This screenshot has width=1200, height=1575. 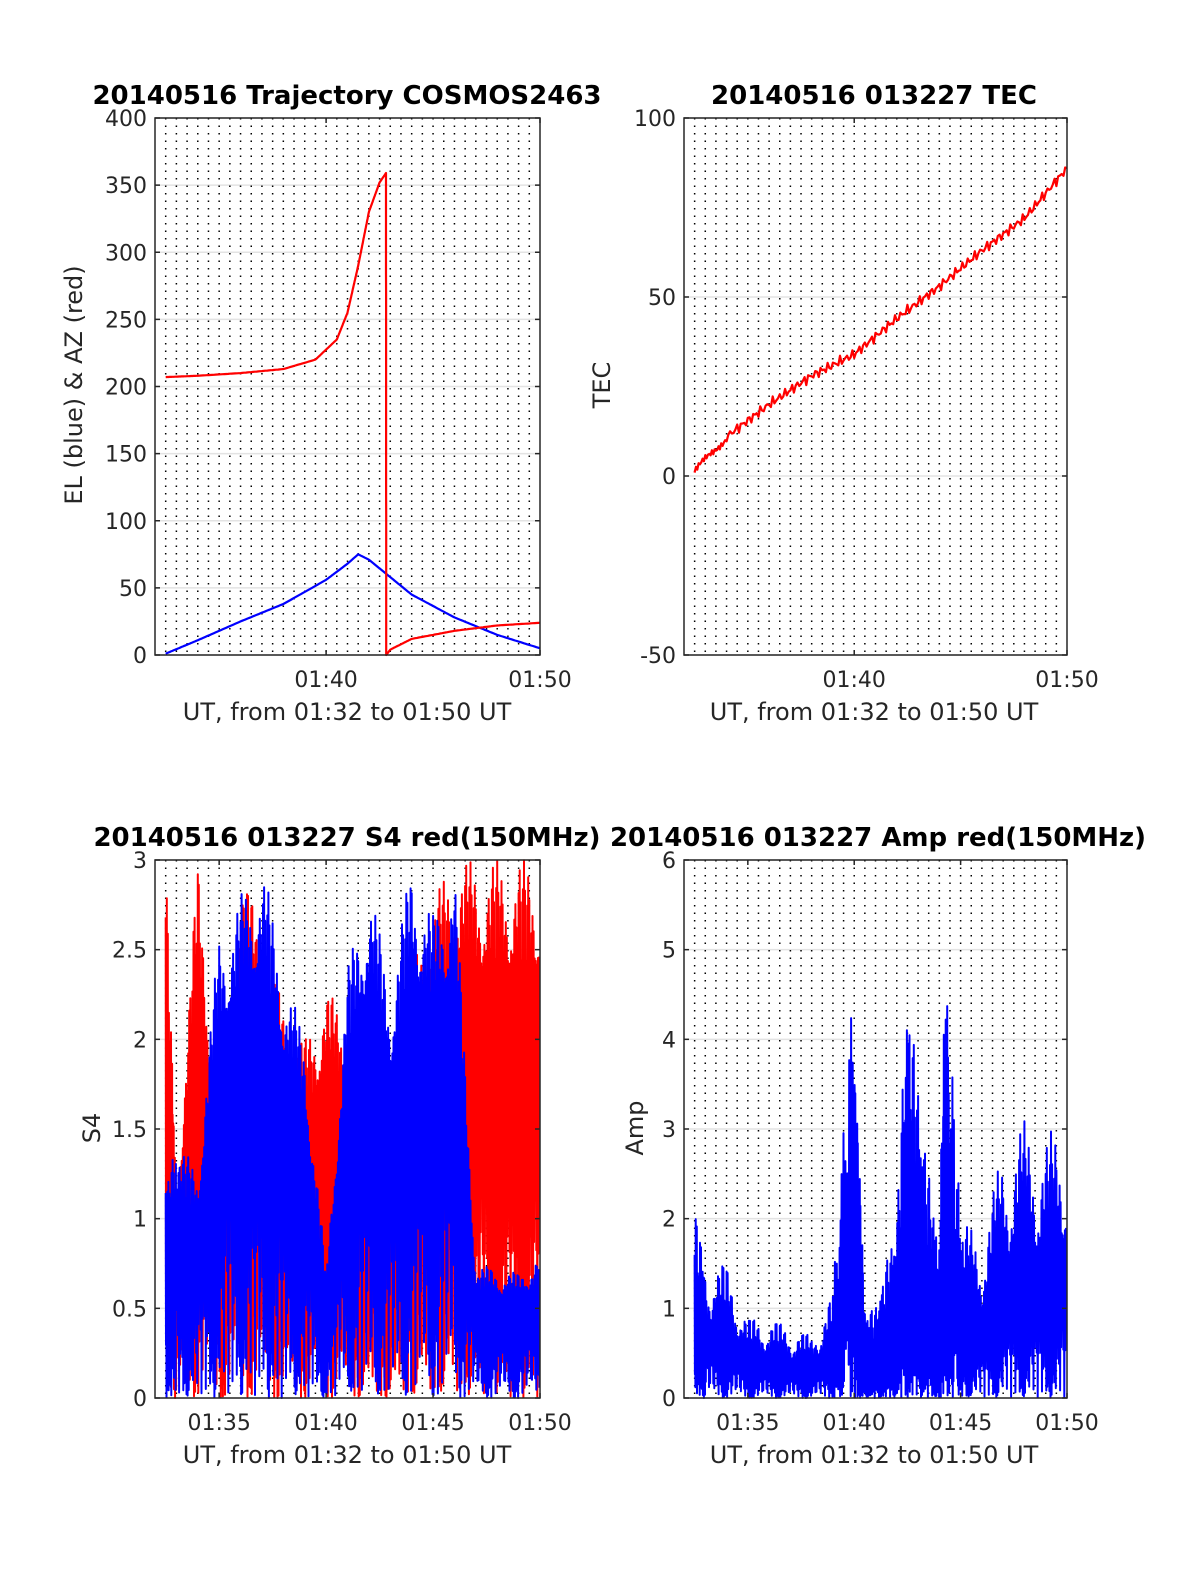 I want to click on y-axis-label: TEC, so click(x=602, y=386).